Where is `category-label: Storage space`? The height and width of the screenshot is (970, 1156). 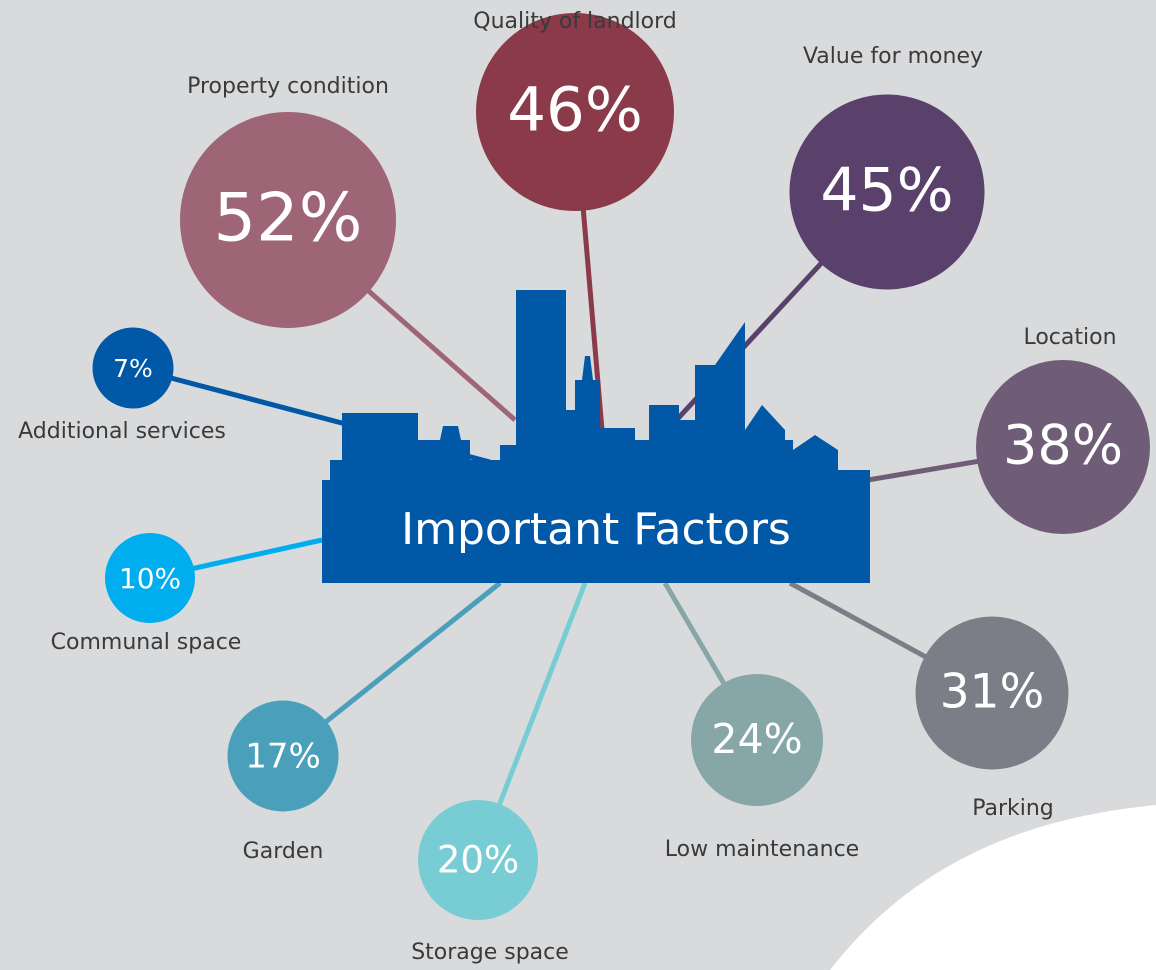 category-label: Storage space is located at coordinates (490, 952).